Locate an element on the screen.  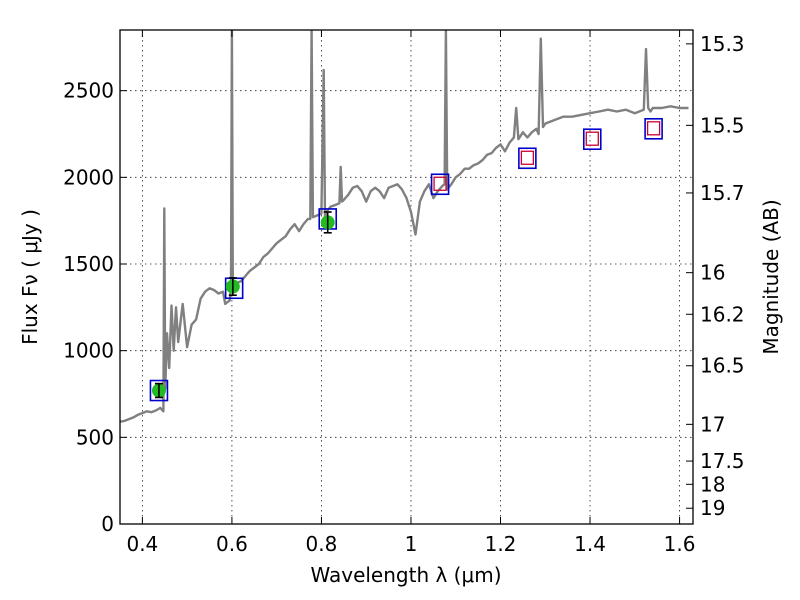
x-tick-label: 0.8 is located at coordinates (322, 544).